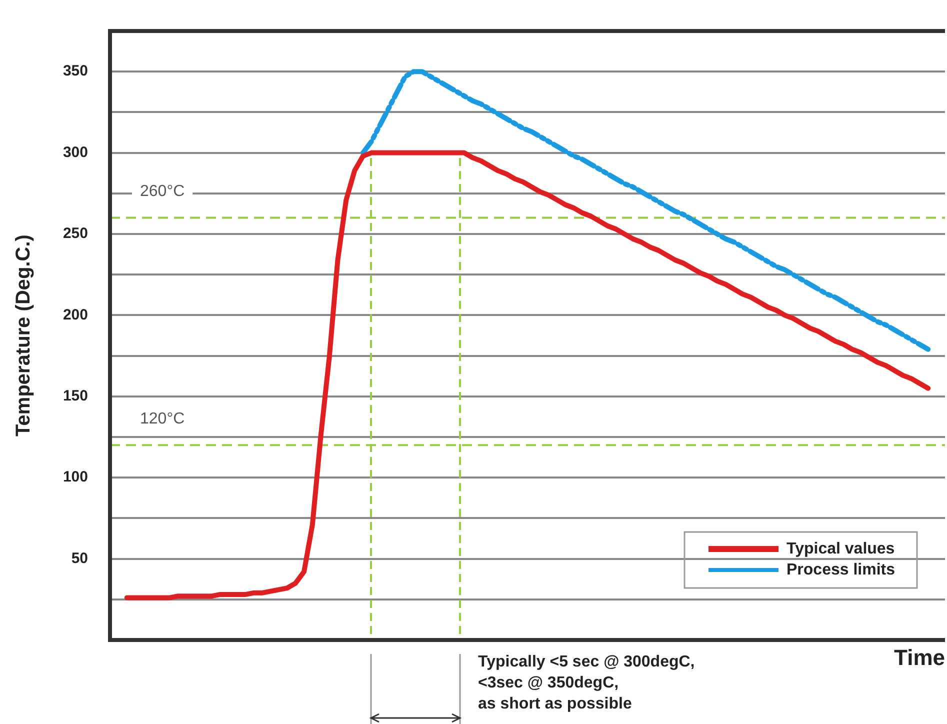  I want to click on y-tick-label: 350, so click(75, 71).